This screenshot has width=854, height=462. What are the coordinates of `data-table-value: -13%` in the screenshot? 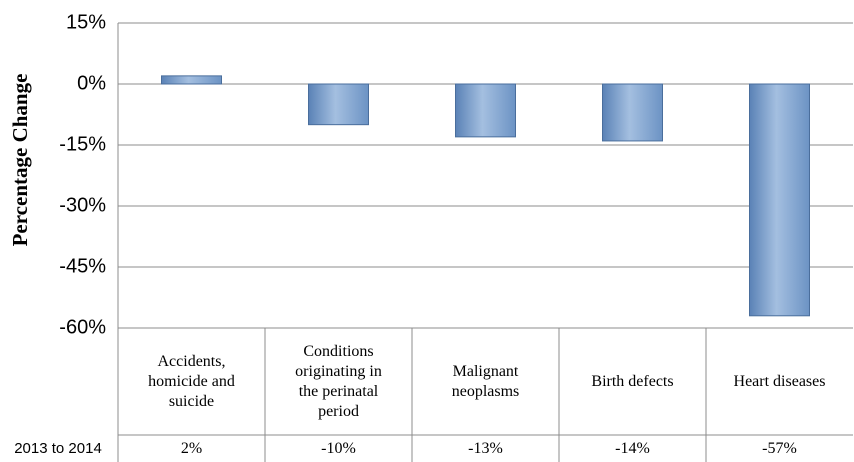 It's located at (485, 448).